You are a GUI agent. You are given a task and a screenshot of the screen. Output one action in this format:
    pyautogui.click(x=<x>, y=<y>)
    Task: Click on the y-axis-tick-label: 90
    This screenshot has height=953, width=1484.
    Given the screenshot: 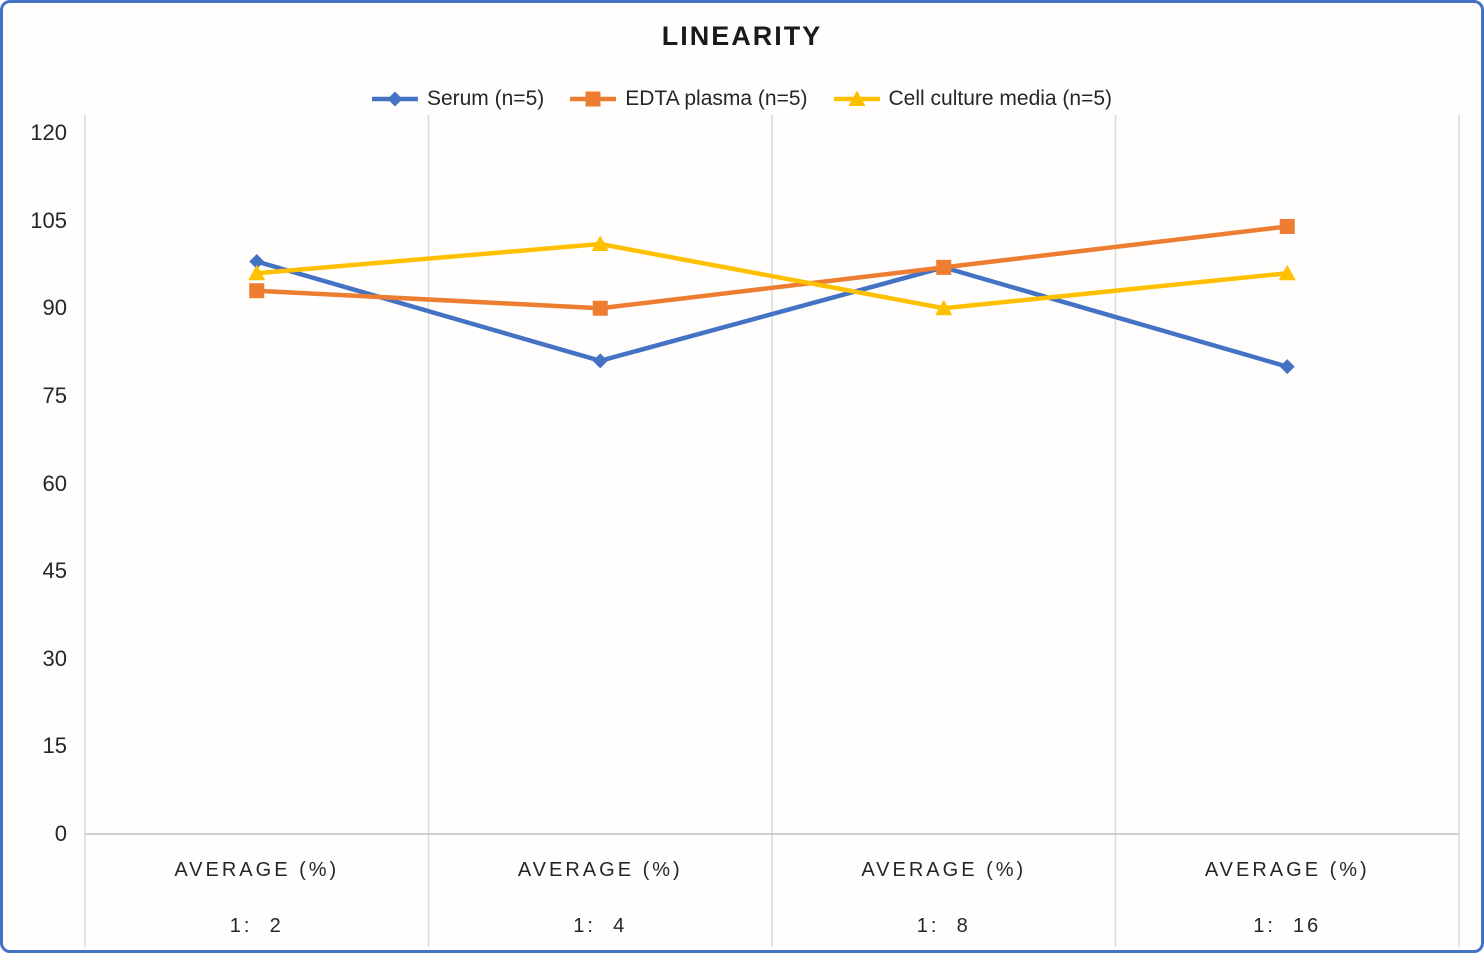 What is the action you would take?
    pyautogui.click(x=54, y=308)
    